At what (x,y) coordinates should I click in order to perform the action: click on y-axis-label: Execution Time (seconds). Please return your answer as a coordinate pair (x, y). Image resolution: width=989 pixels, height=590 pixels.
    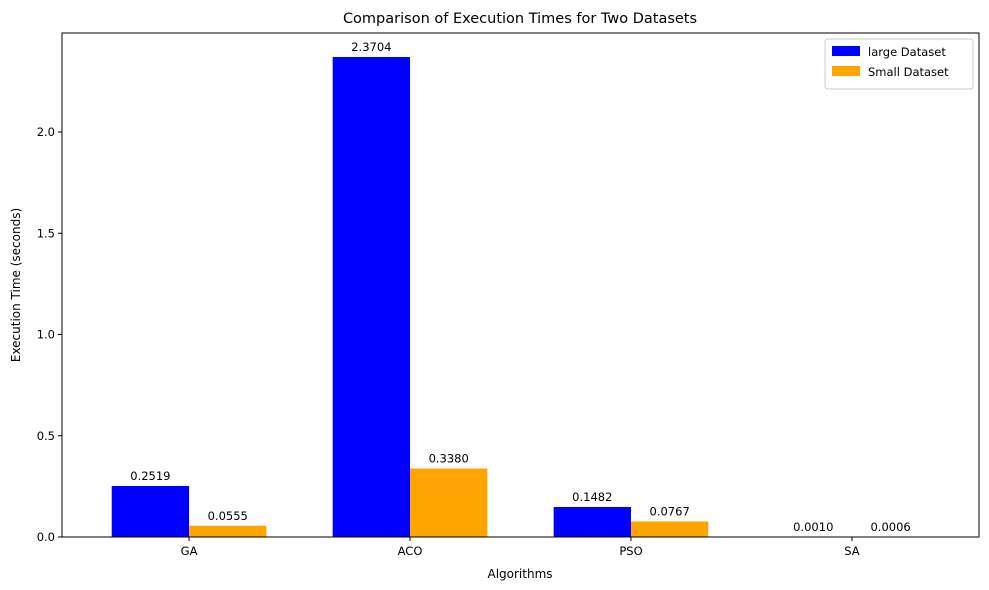
    Looking at the image, I should click on (16, 285).